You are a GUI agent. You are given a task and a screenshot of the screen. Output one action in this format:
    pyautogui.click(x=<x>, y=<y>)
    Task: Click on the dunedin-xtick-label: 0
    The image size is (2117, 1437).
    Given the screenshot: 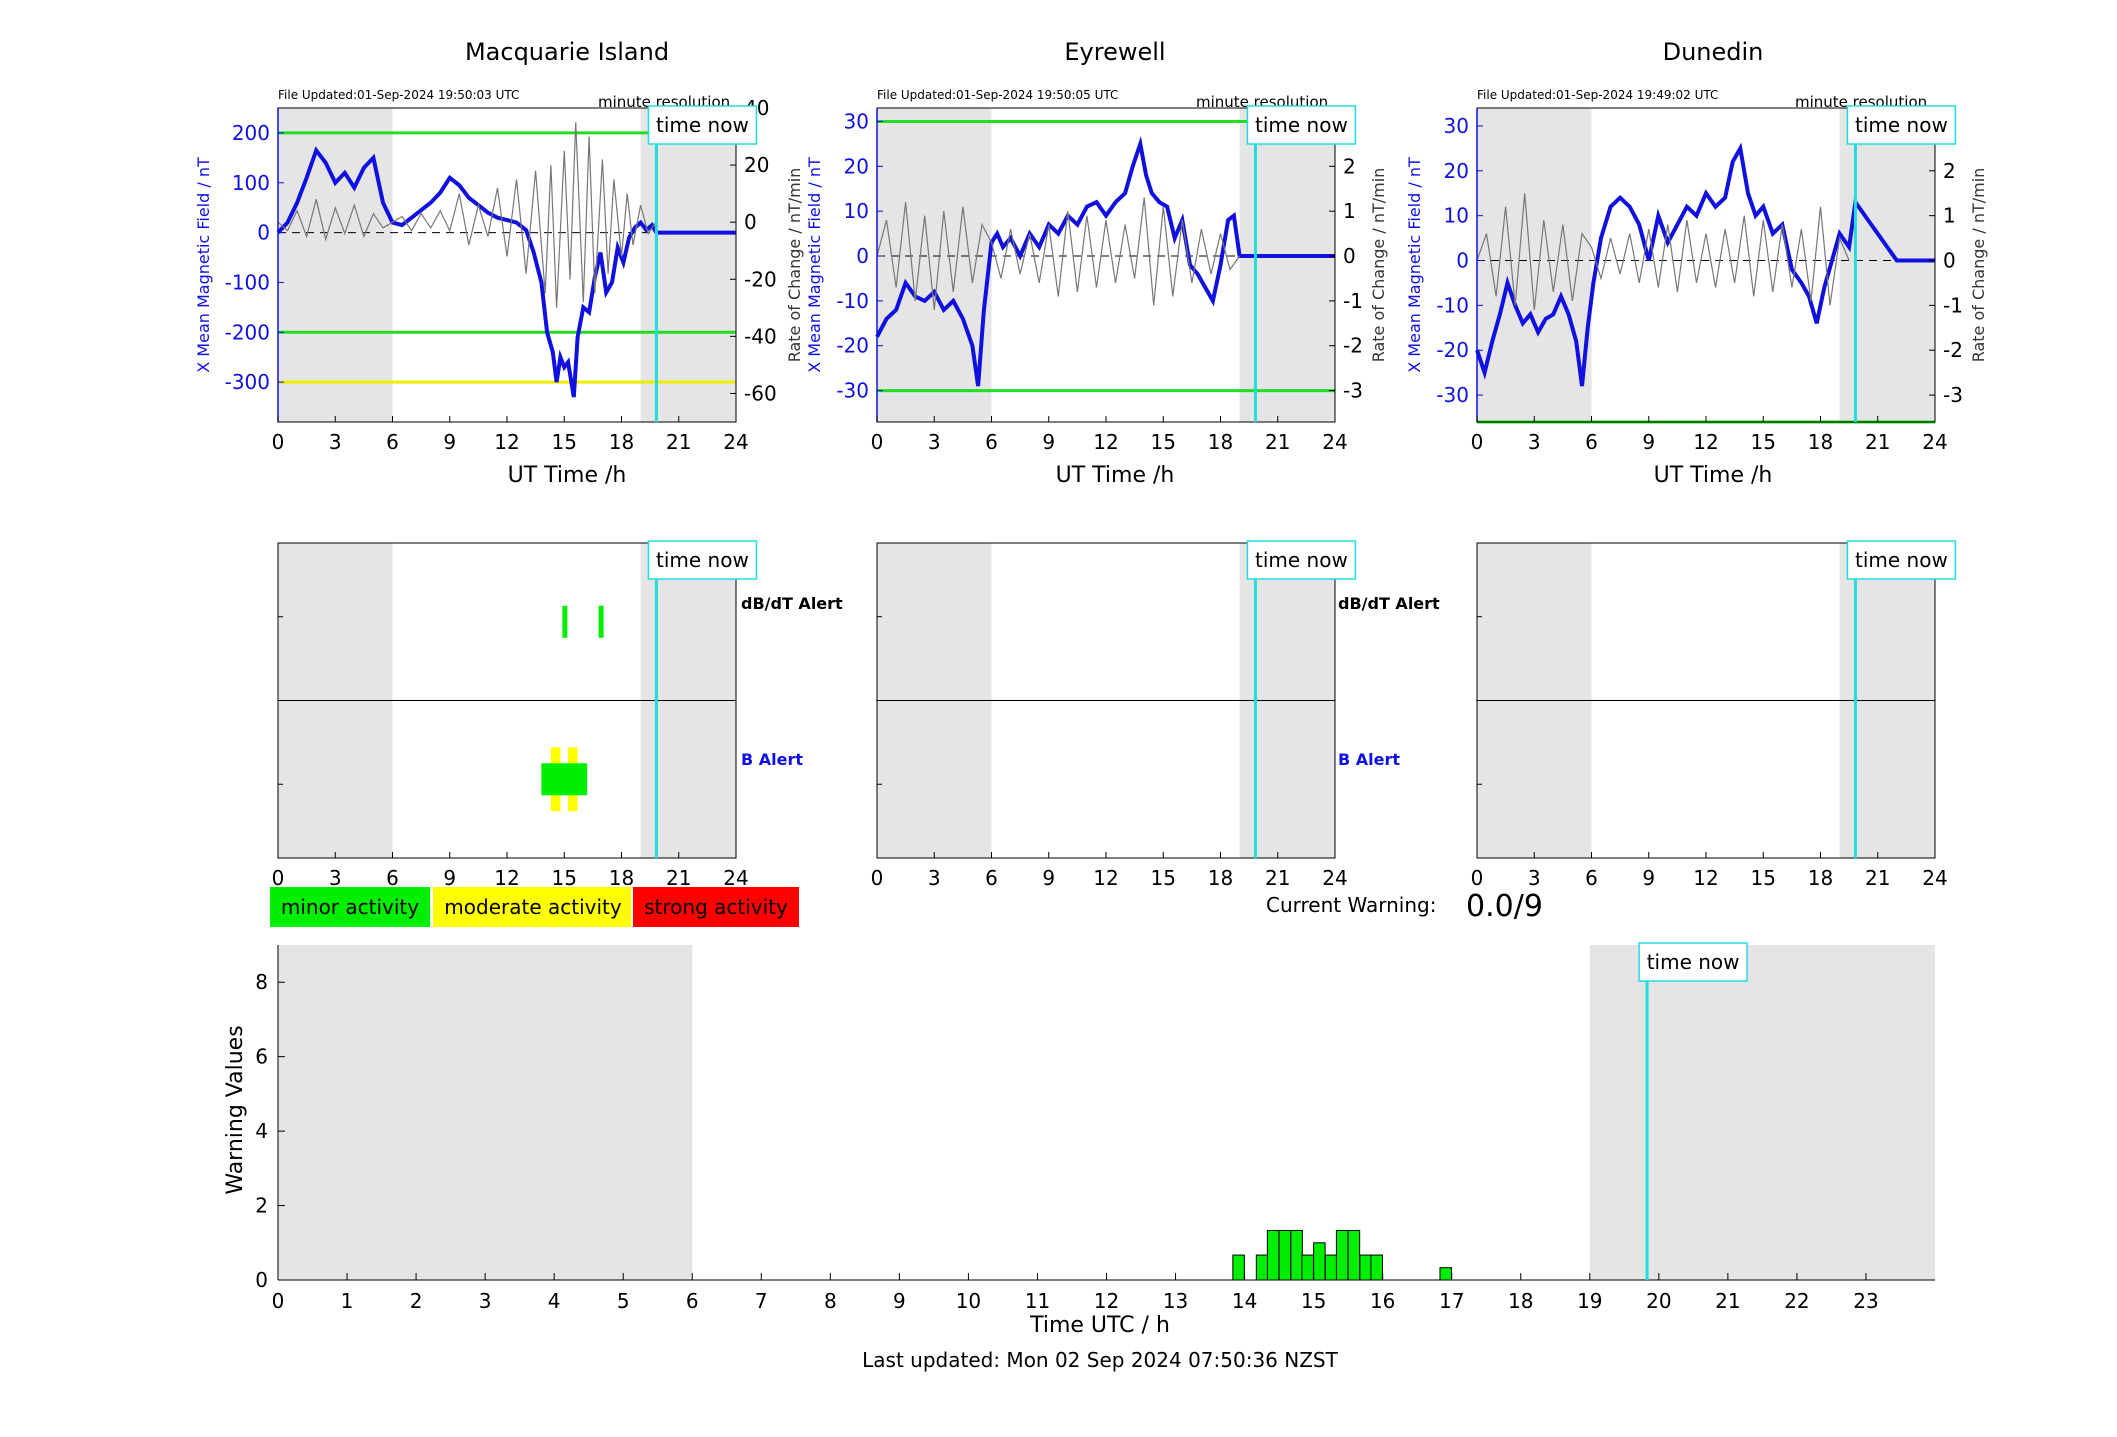 What is the action you would take?
    pyautogui.click(x=1477, y=442)
    